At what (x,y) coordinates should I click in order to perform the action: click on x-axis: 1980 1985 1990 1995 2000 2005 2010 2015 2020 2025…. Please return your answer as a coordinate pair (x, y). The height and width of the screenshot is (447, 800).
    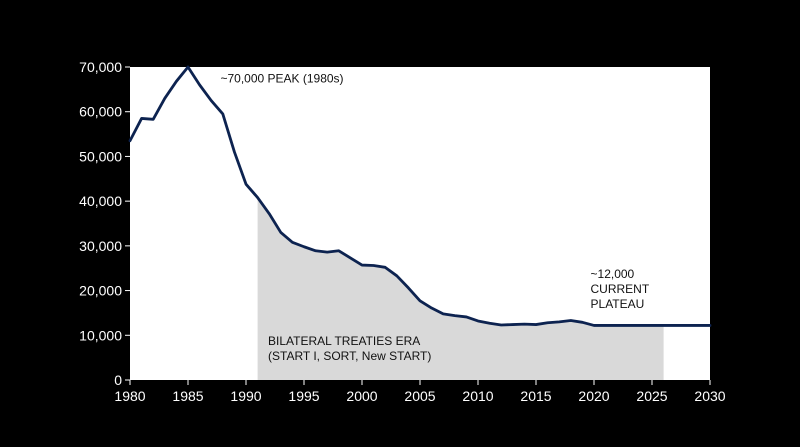
    Looking at the image, I should click on (420, 392).